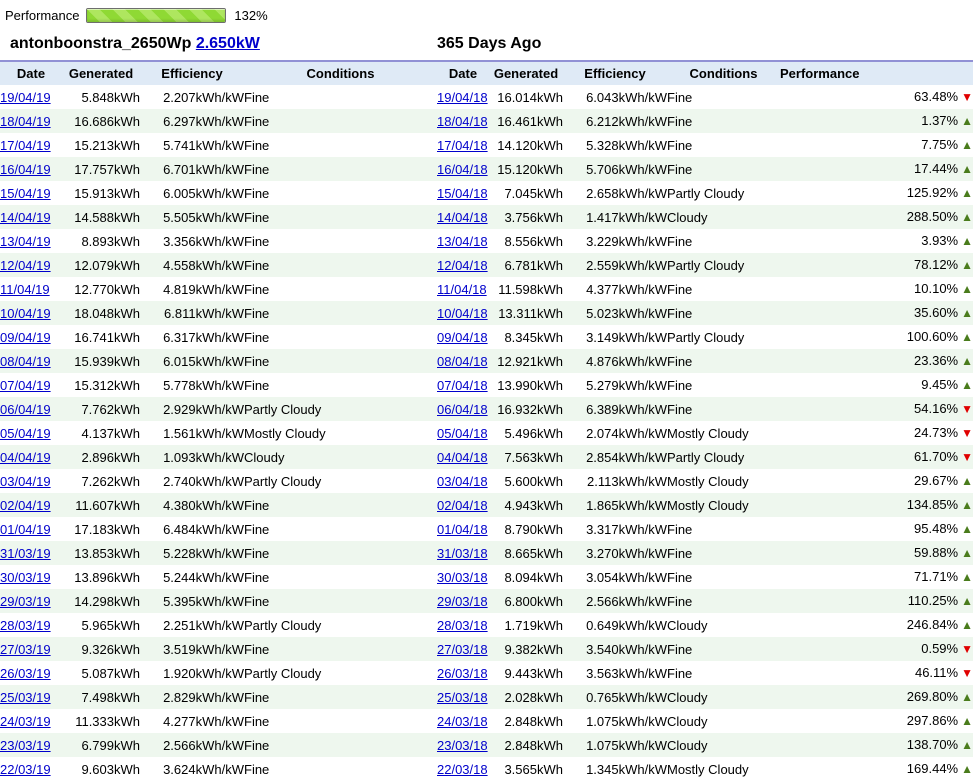  What do you see at coordinates (25, 721) in the screenshot?
I see `date-link-current: 24/03/19` at bounding box center [25, 721].